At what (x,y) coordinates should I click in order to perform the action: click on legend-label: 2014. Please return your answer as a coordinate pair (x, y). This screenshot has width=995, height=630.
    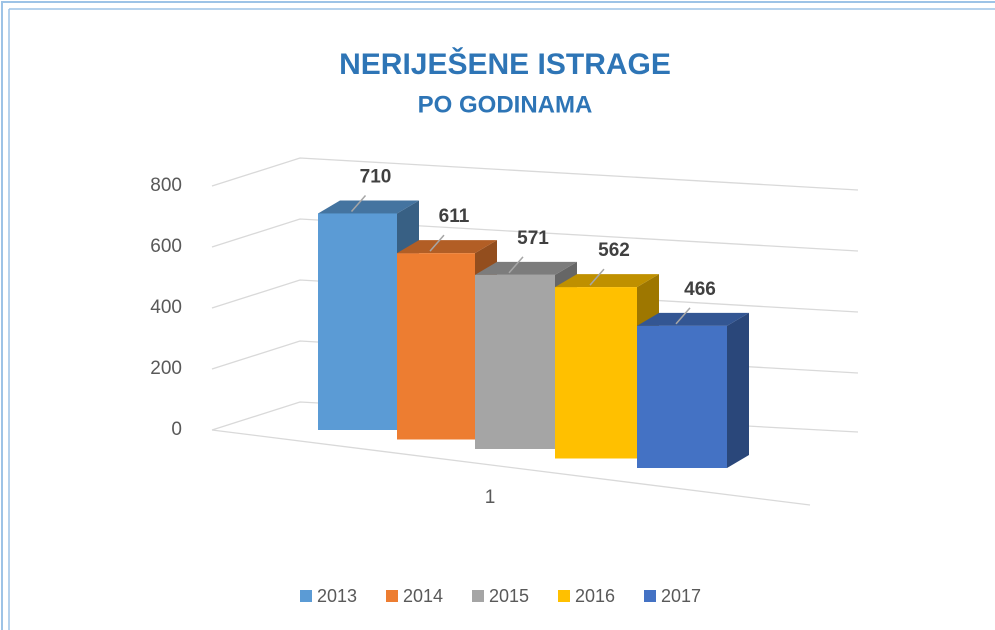
    Looking at the image, I should click on (423, 596).